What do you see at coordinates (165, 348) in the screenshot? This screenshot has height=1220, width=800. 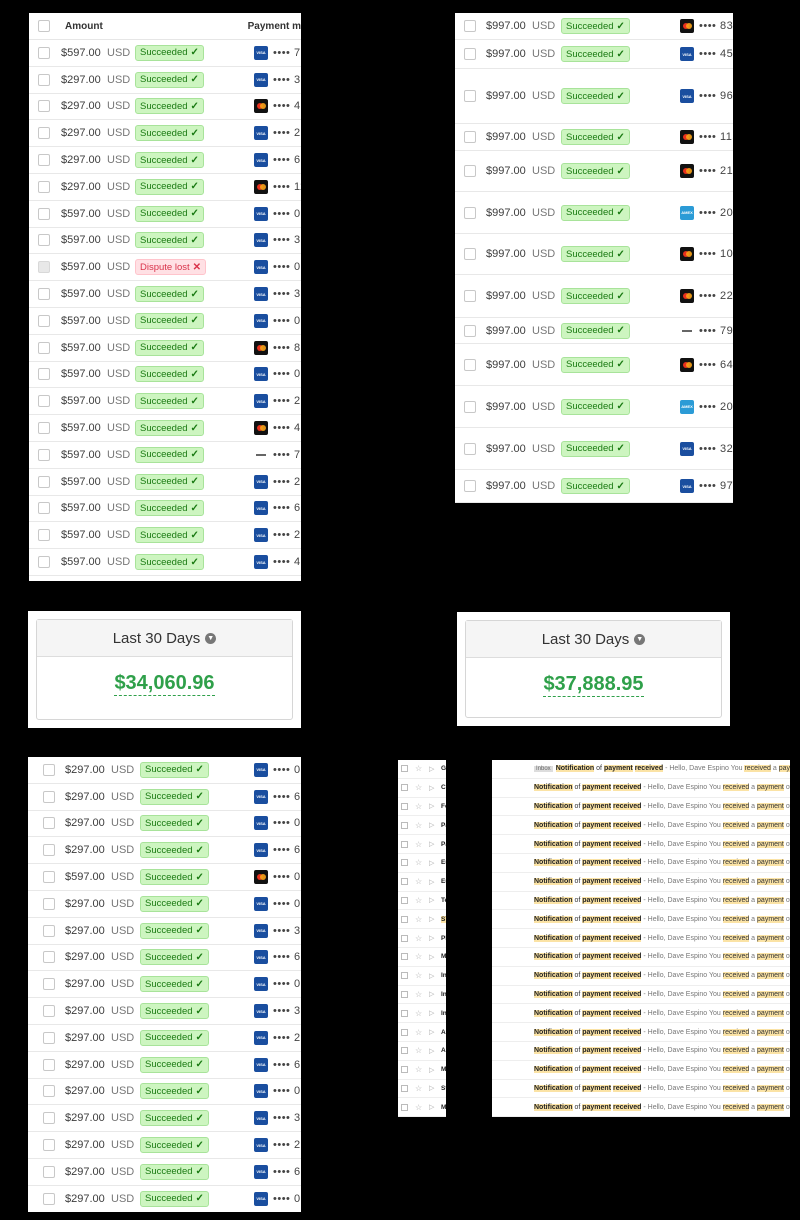 I see `table-row: $597.00 USD Succeeded ✓ •••• 8` at bounding box center [165, 348].